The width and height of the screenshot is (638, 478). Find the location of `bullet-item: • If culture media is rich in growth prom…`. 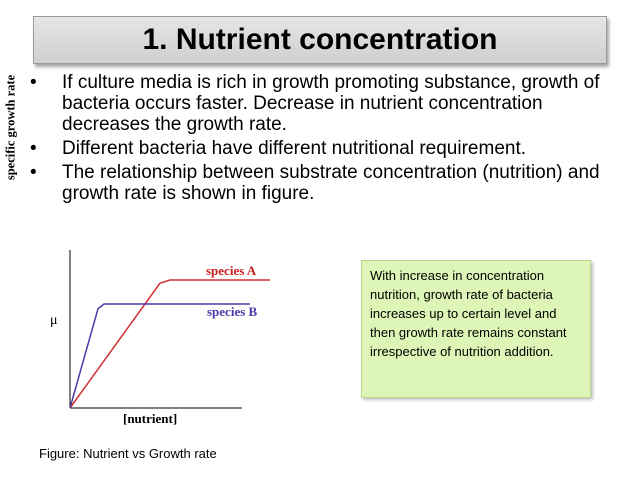

bullet-item: • If culture media is rich in growth prom… is located at coordinates (322, 103).